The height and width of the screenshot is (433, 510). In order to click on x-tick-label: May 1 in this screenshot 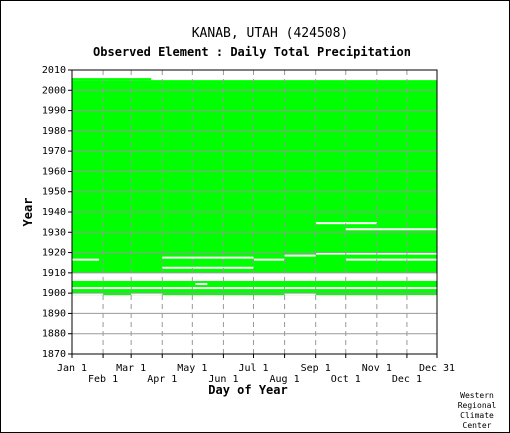, I will do `click(192, 368)`.